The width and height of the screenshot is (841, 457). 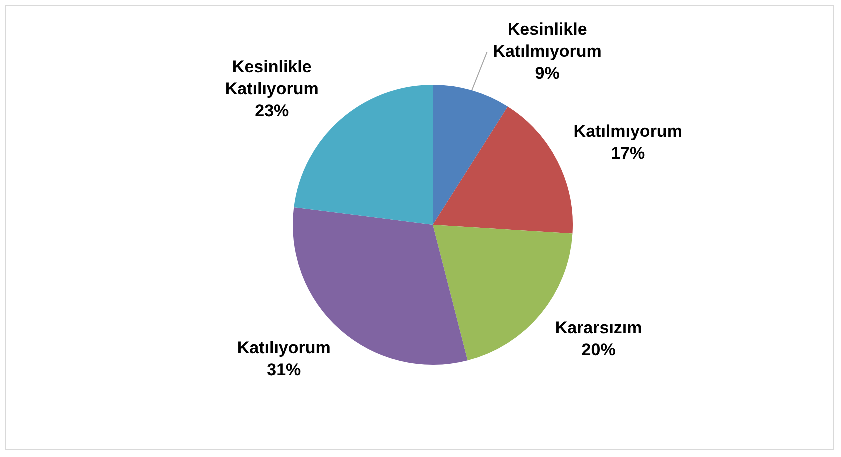 What do you see at coordinates (628, 131) in the screenshot?
I see `slice-label: Katılmıyorum` at bounding box center [628, 131].